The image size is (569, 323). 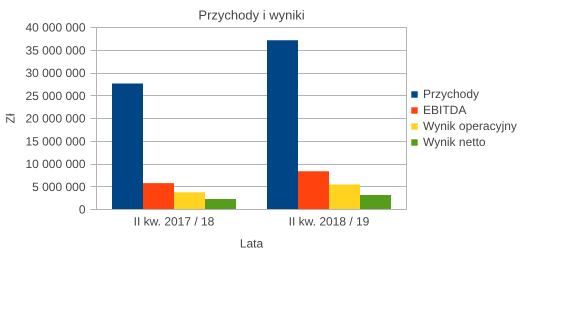 I want to click on legend-label: Wynik operacyjny, so click(x=470, y=126).